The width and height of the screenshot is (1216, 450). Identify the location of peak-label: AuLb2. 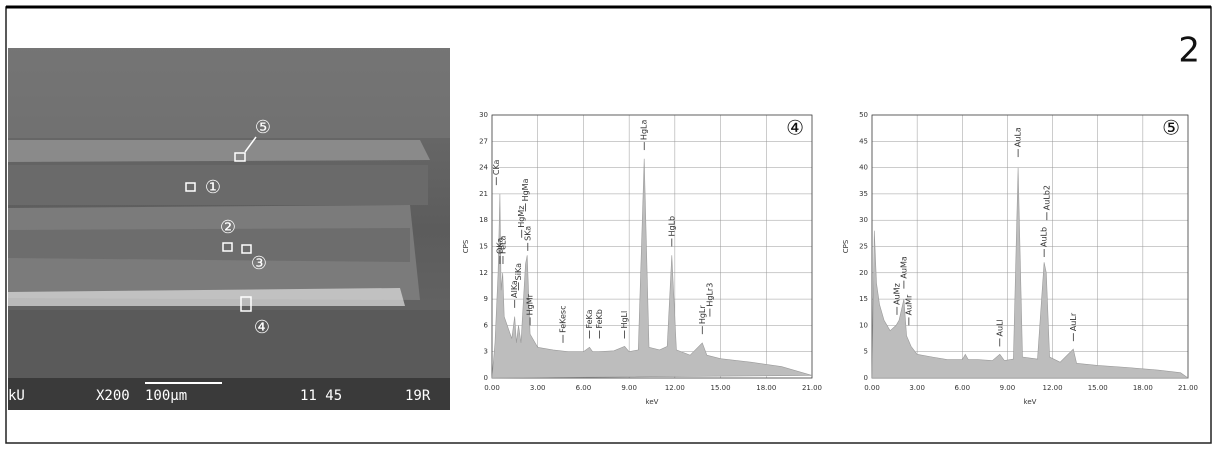
(1046, 197).